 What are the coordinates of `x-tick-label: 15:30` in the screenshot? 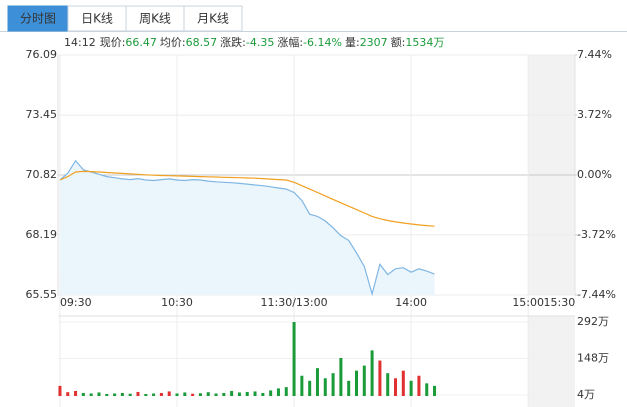 It's located at (560, 302).